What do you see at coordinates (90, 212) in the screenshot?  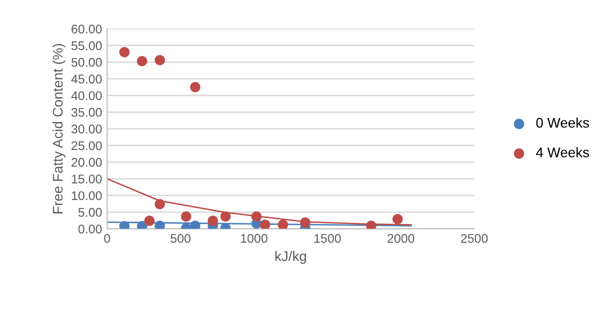 I see `y-tick-label: 5.00` at bounding box center [90, 212].